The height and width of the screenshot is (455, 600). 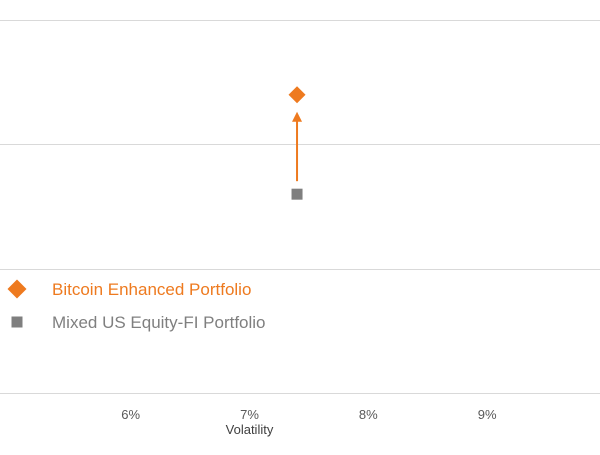 What do you see at coordinates (250, 429) in the screenshot?
I see `x-axis-title: Volatility` at bounding box center [250, 429].